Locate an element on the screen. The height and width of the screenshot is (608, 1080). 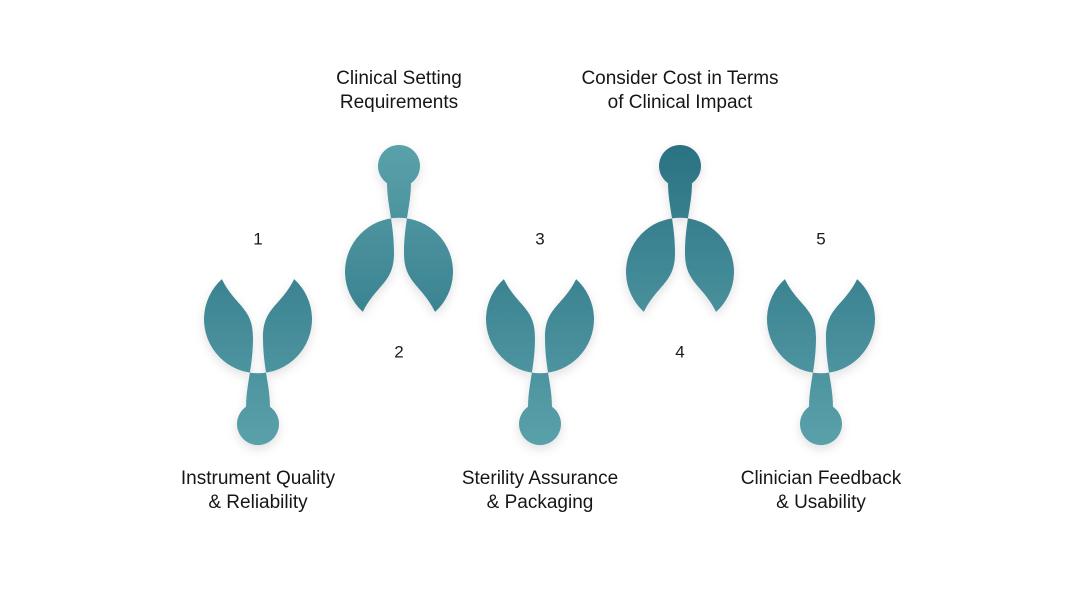
step-1-label-line-1: Instrument Quality is located at coordinates (258, 478).